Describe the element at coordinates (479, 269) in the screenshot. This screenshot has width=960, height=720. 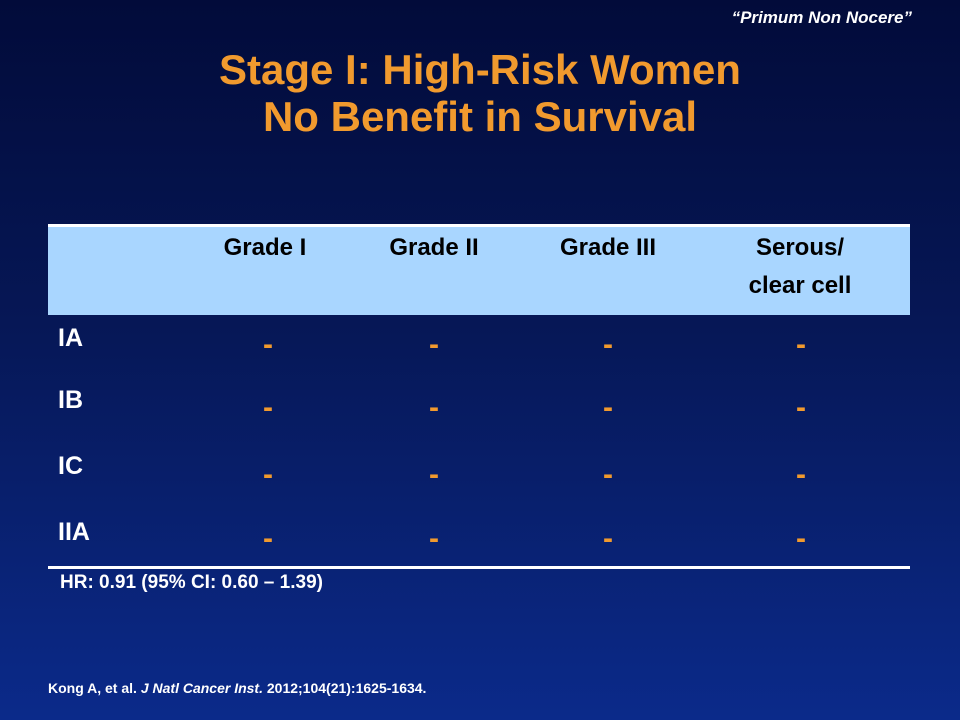
I see `table-header-band` at that location.